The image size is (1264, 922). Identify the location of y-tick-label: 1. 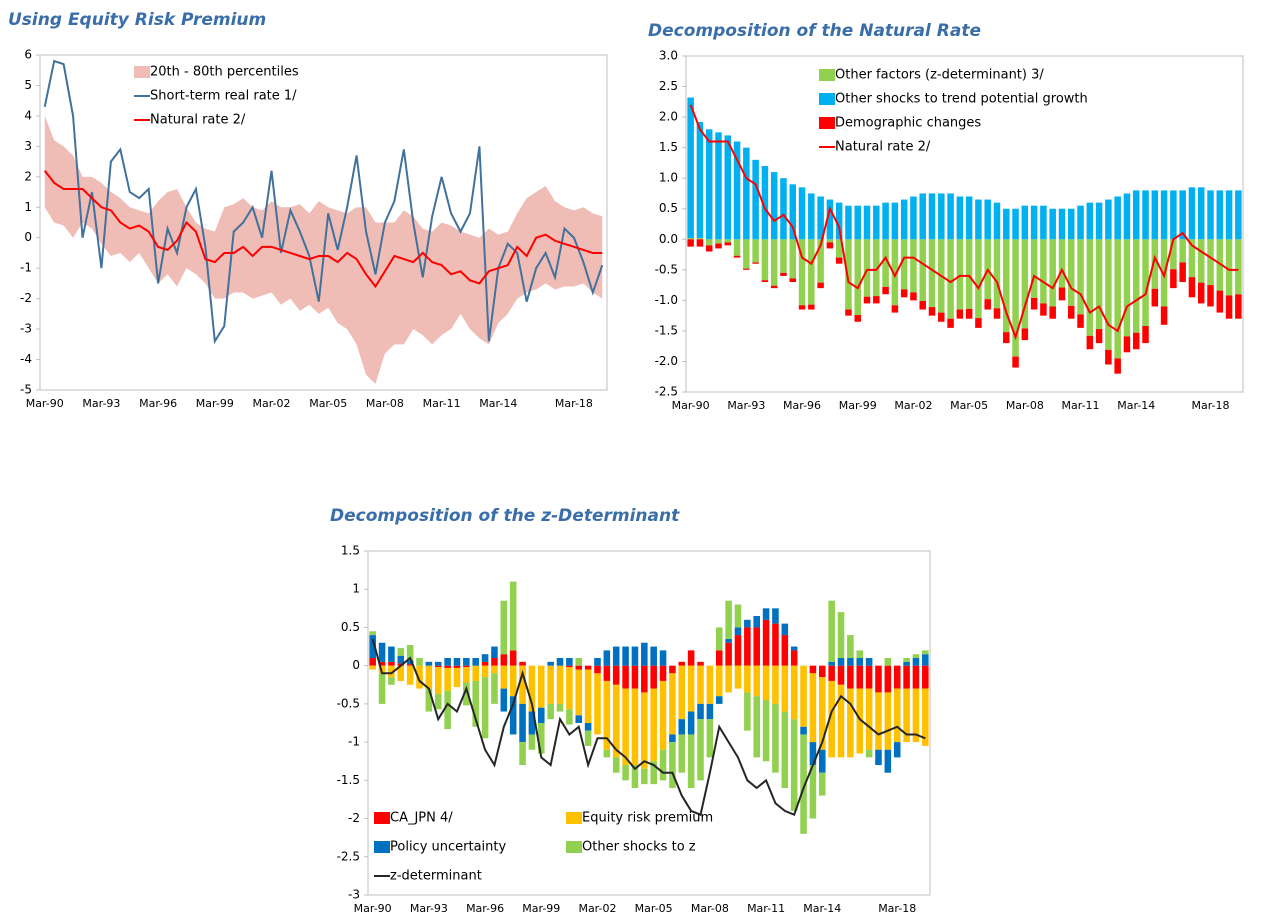
(356, 589).